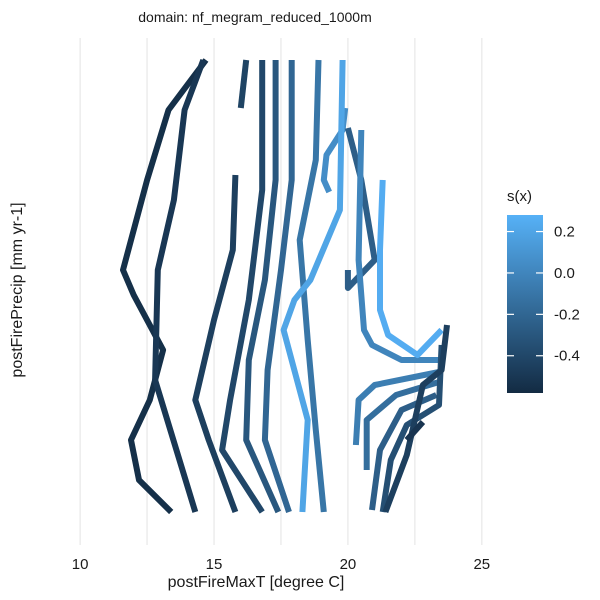 Image resolution: width=600 pixels, height=600 pixels. What do you see at coordinates (519, 196) in the screenshot?
I see `legend-title: s(x)` at bounding box center [519, 196].